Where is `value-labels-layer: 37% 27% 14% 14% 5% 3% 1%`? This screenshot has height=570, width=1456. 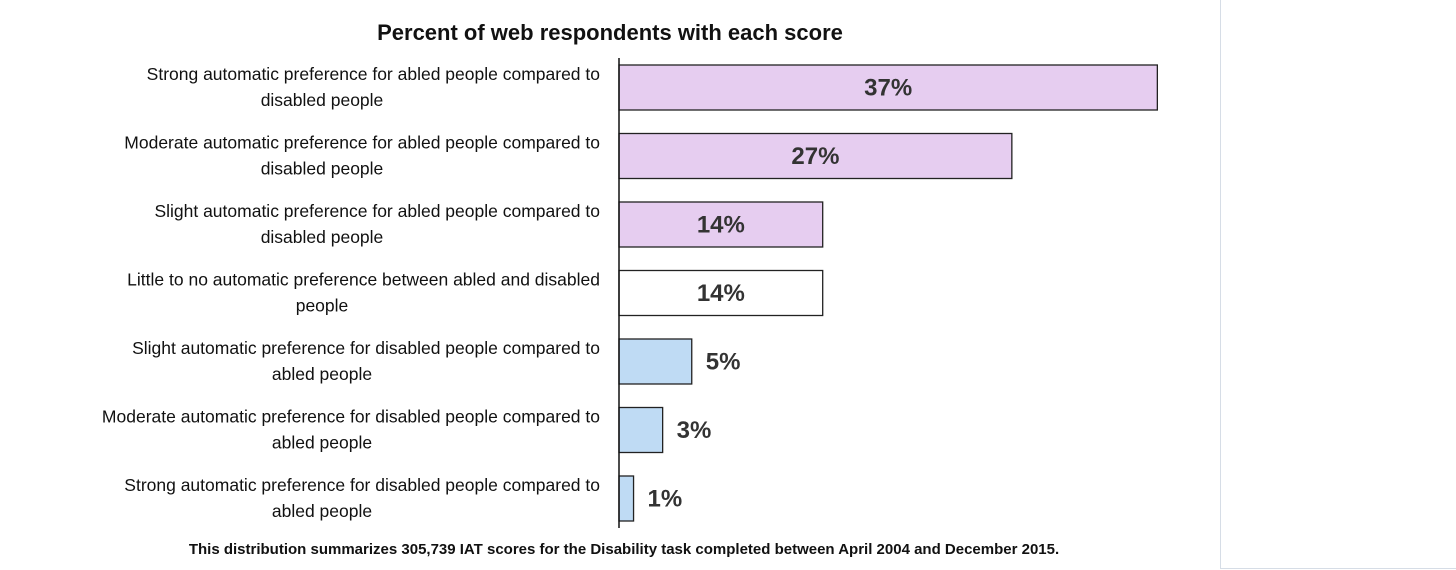 value-labels-layer: 37% 27% 14% 14% 5% 3% 1% is located at coordinates (780, 294).